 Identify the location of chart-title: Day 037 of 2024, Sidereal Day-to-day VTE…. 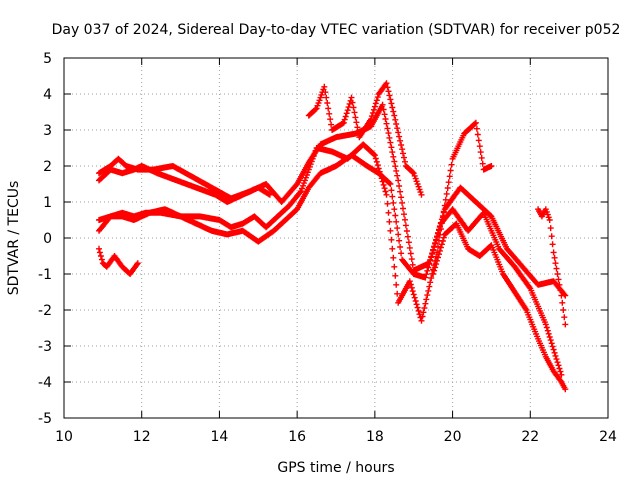
(336, 30).